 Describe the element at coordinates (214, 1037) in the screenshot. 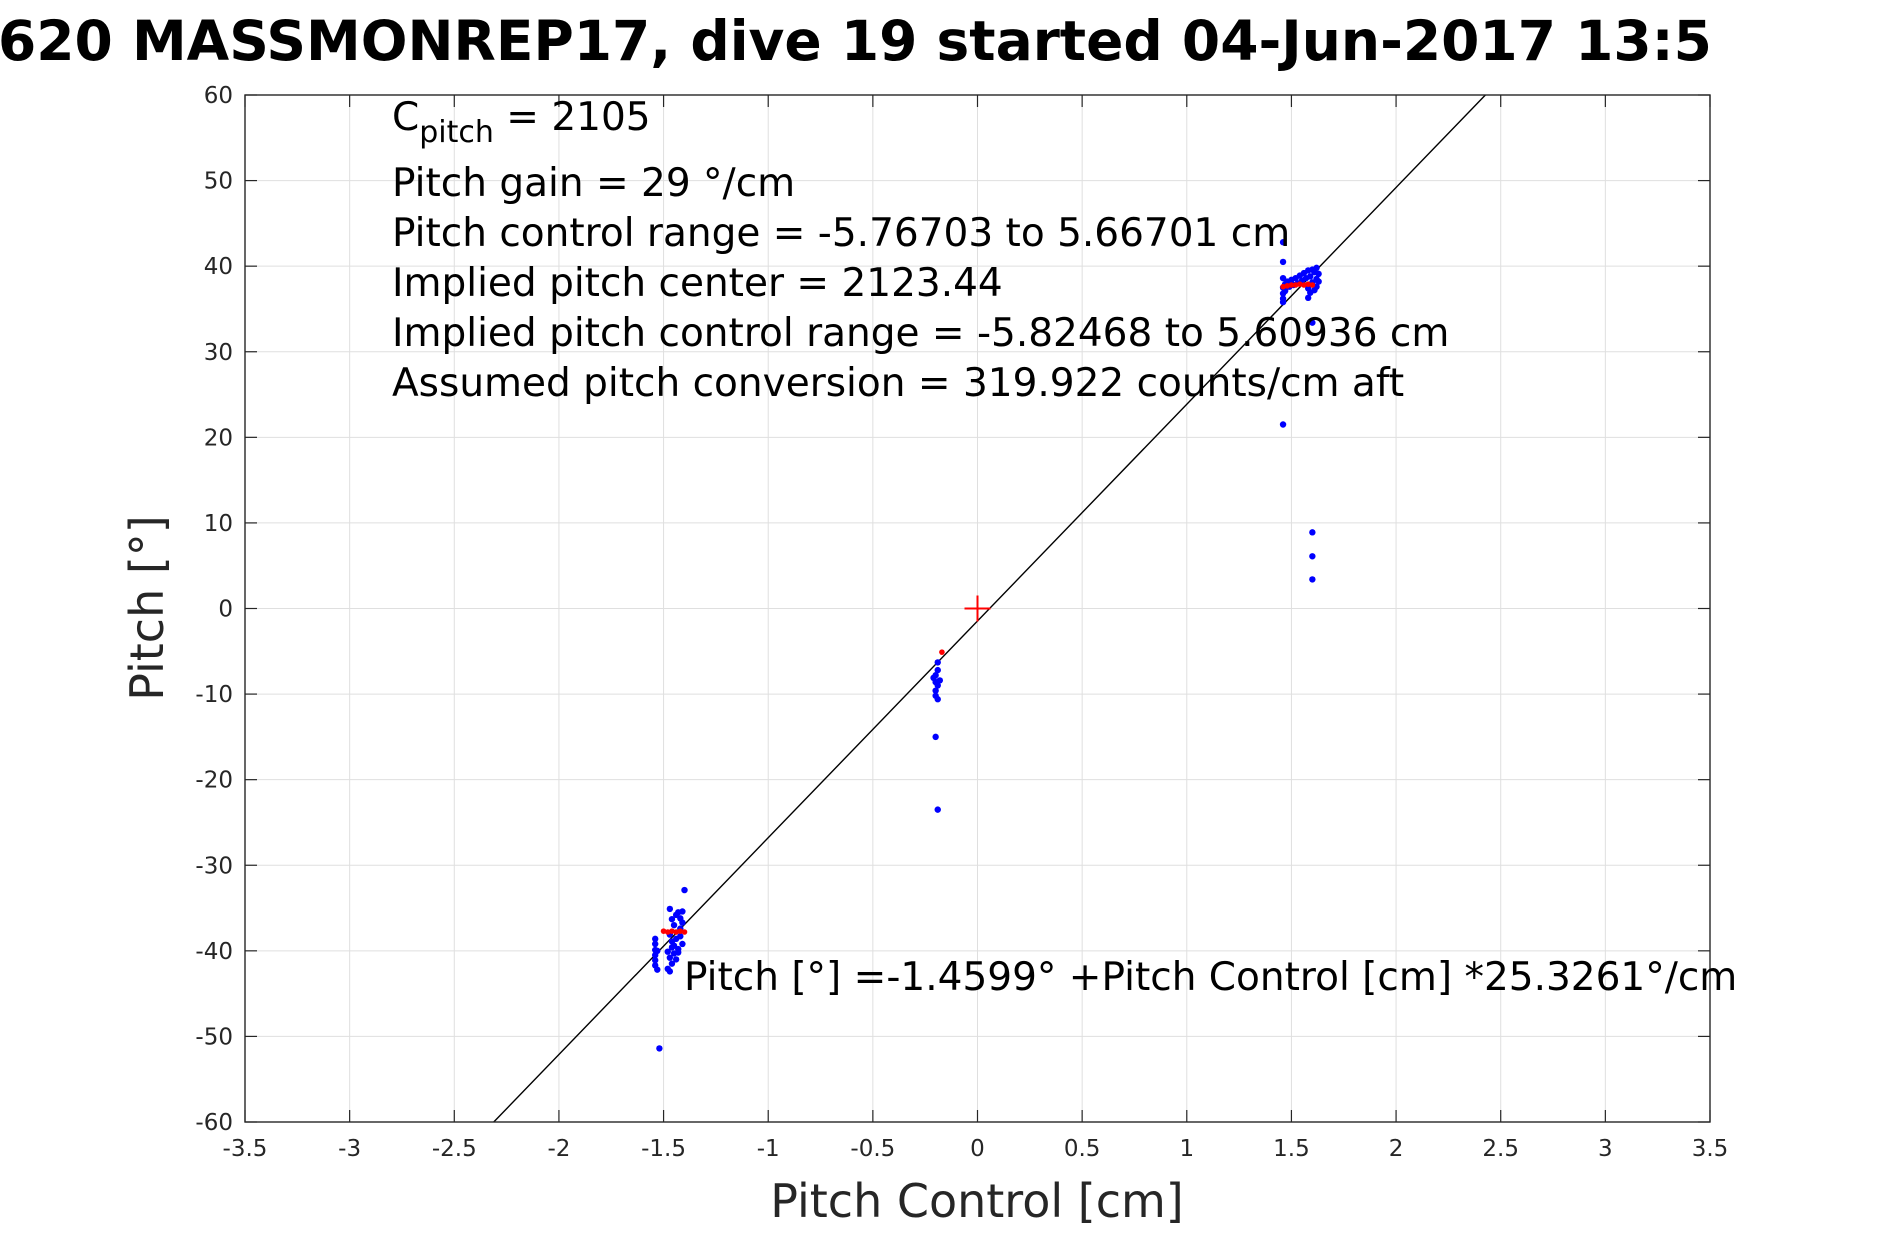

I see `y-tick-label: -50` at that location.